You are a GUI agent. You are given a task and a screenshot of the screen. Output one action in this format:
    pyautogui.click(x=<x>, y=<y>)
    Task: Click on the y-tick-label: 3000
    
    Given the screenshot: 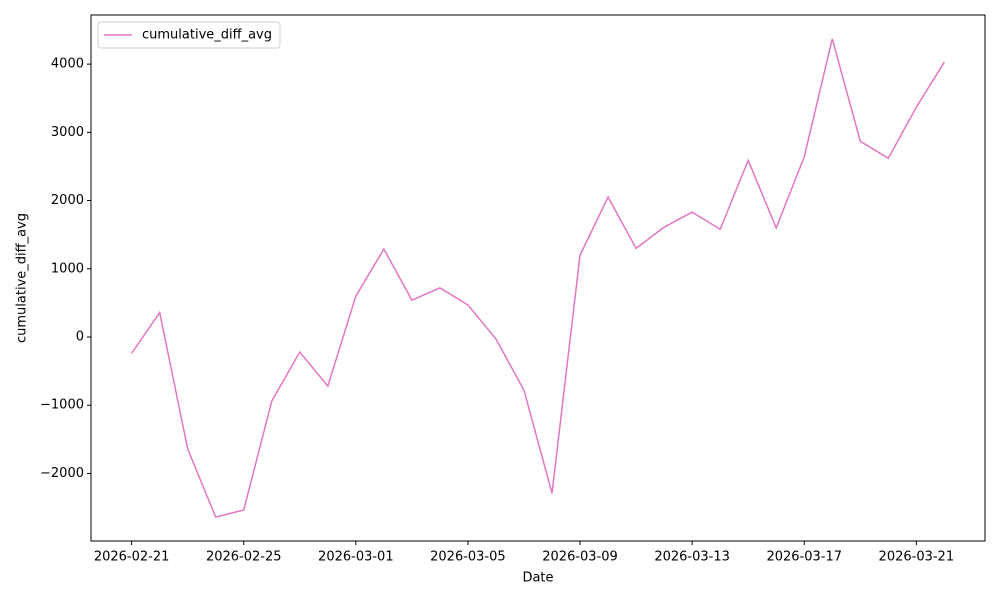 What is the action you would take?
    pyautogui.click(x=67, y=132)
    